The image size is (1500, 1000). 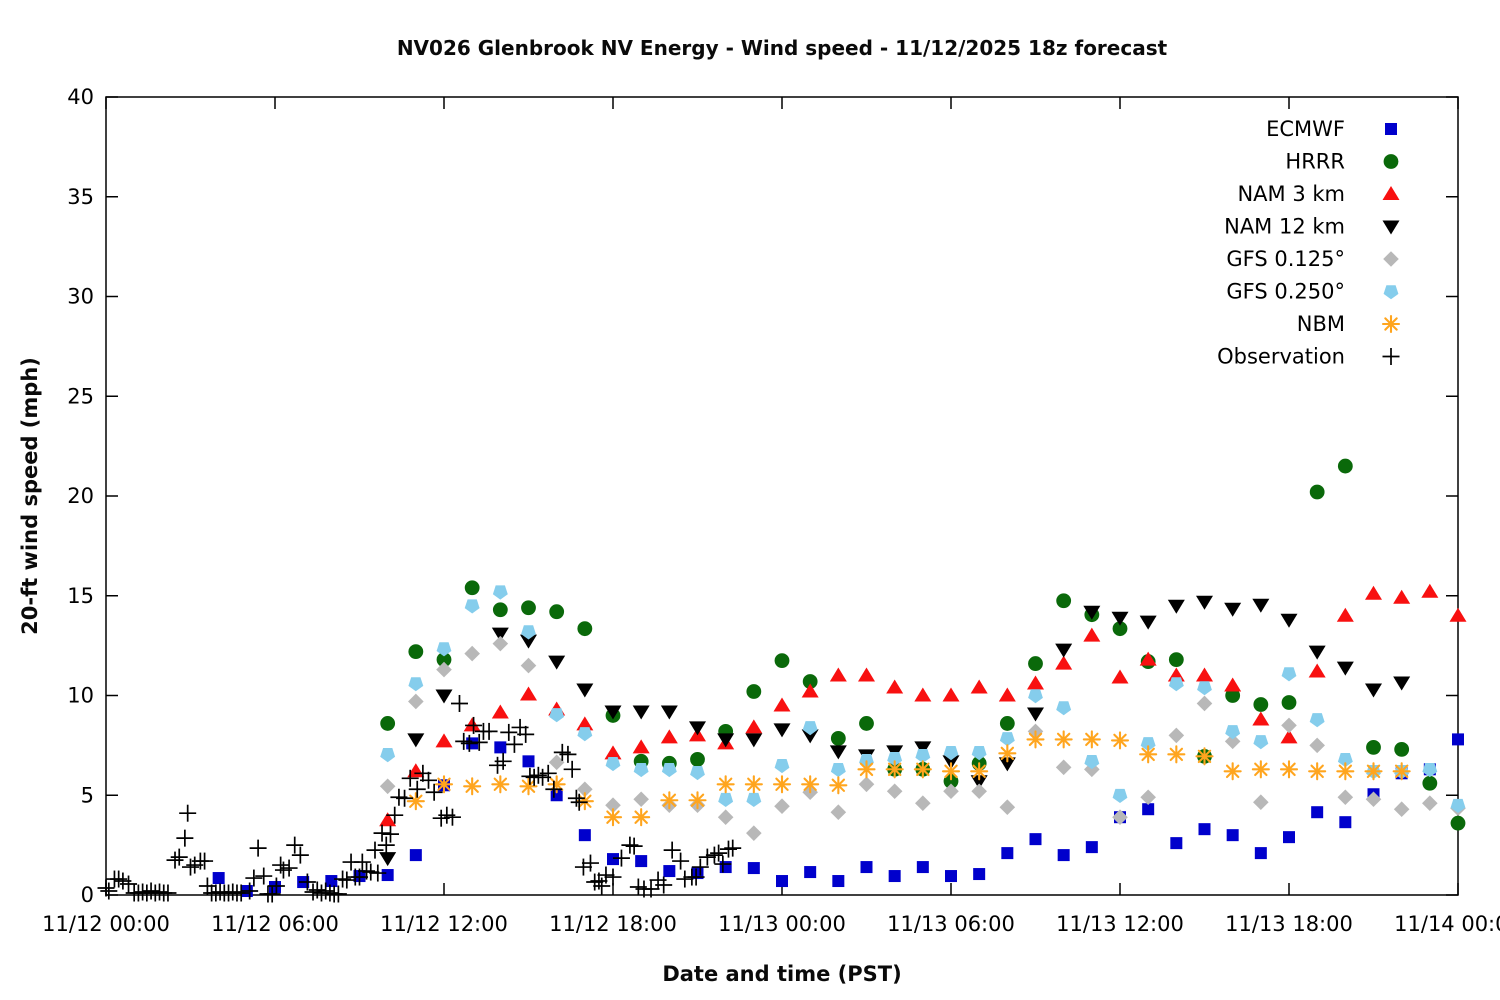 What do you see at coordinates (1291, 194) in the screenshot?
I see `legend-label-nam-3-km: NAM 3 km` at bounding box center [1291, 194].